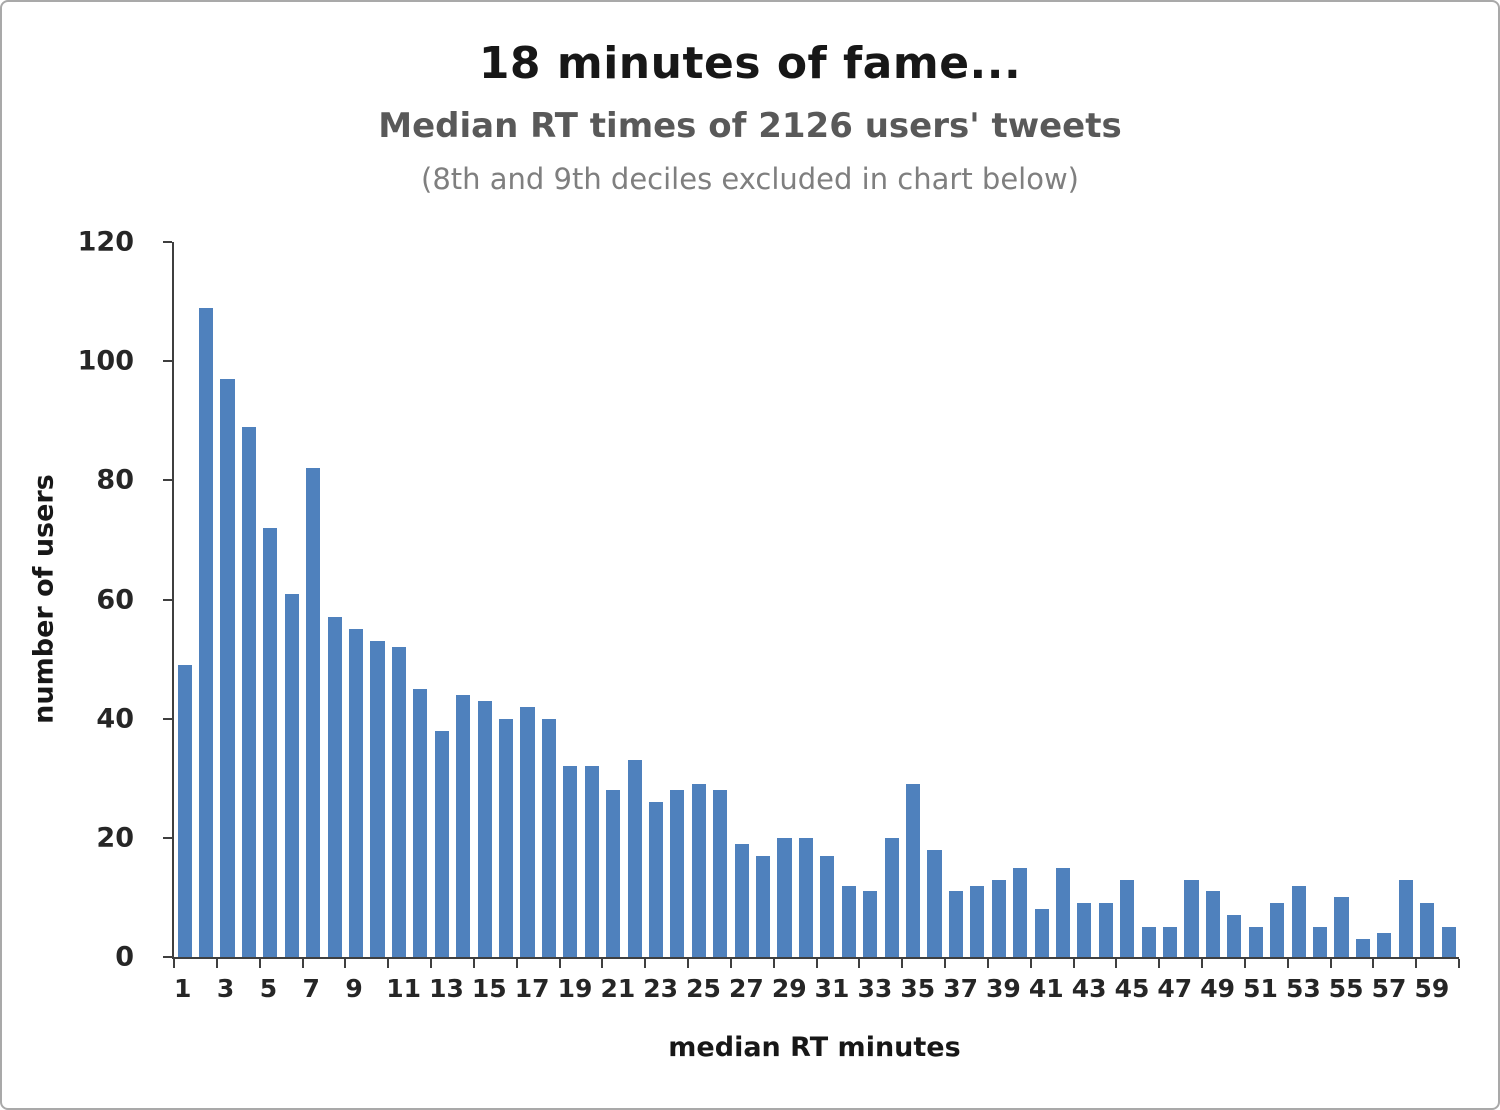  I want to click on bar-x39, so click(998, 918).